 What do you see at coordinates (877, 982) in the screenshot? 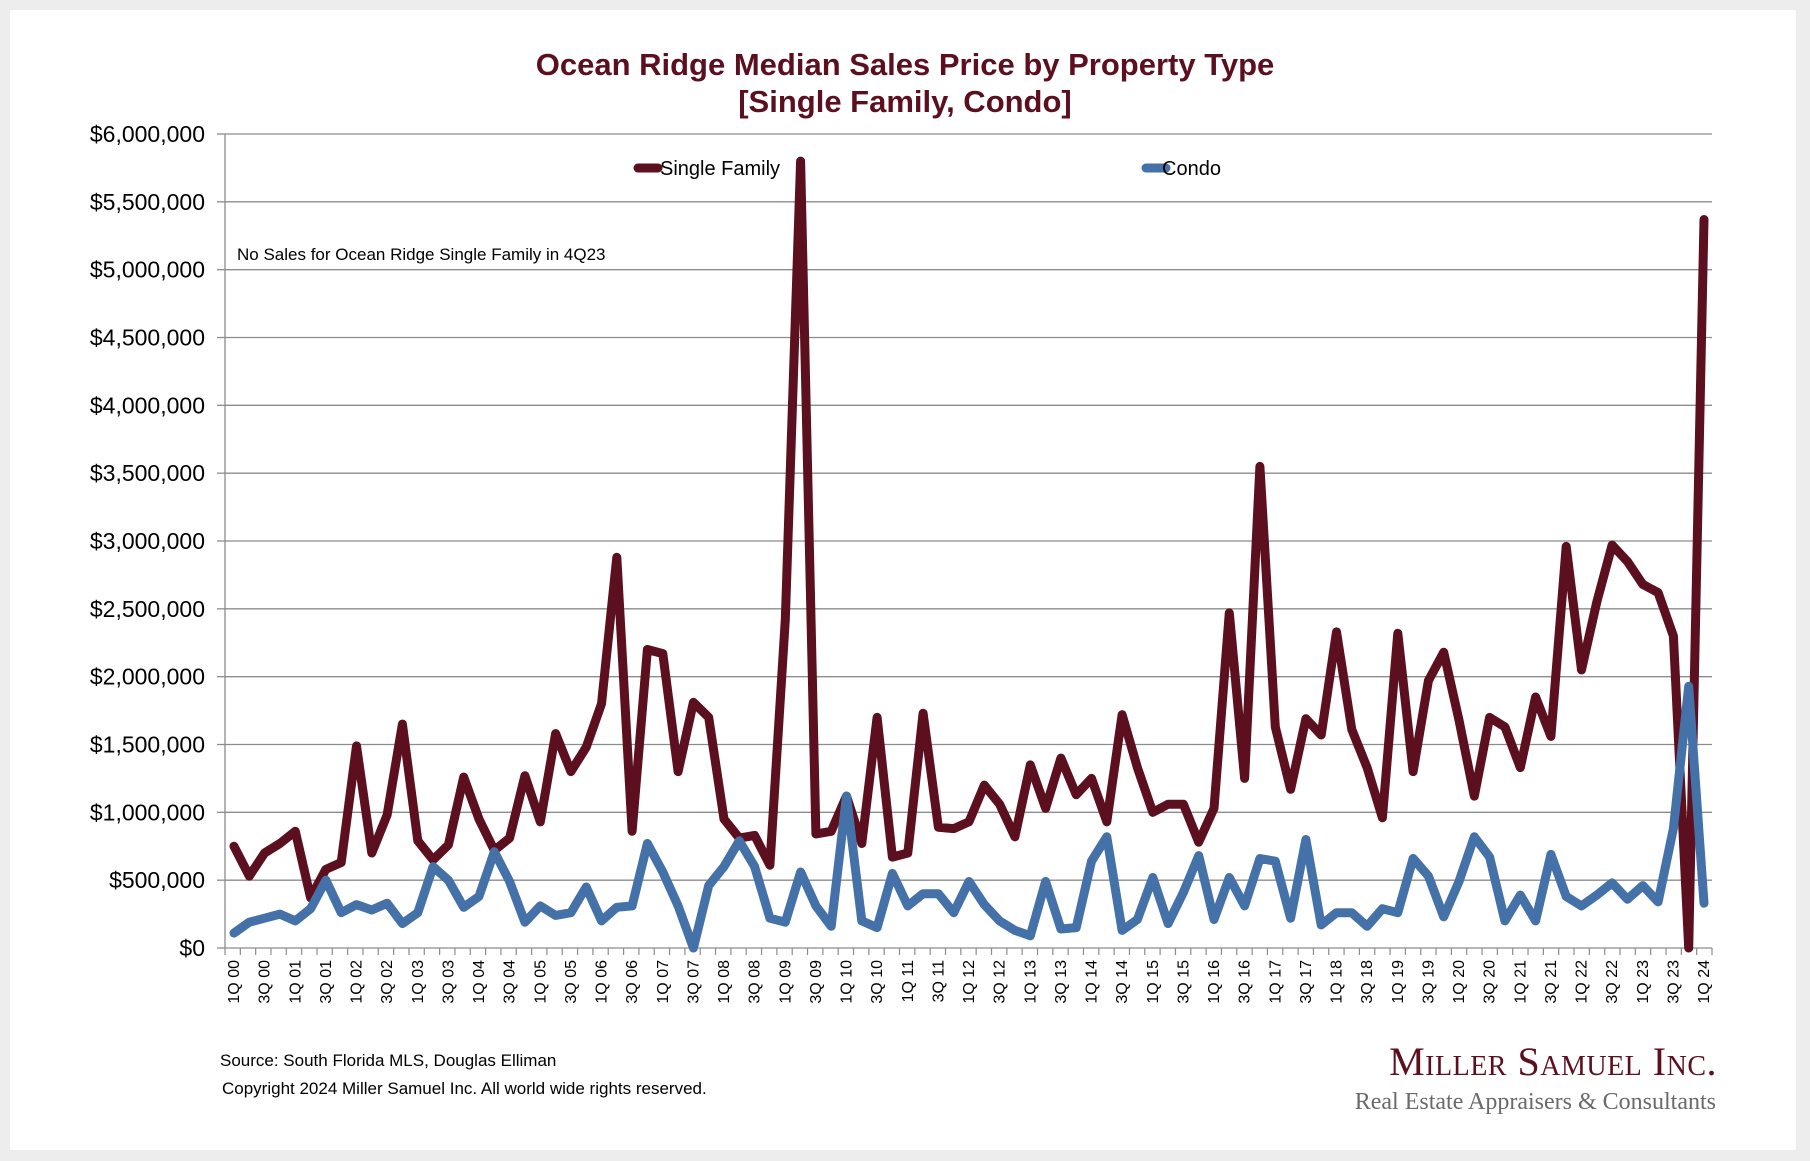
I see `x-tick-label: 3Q 10` at bounding box center [877, 982].